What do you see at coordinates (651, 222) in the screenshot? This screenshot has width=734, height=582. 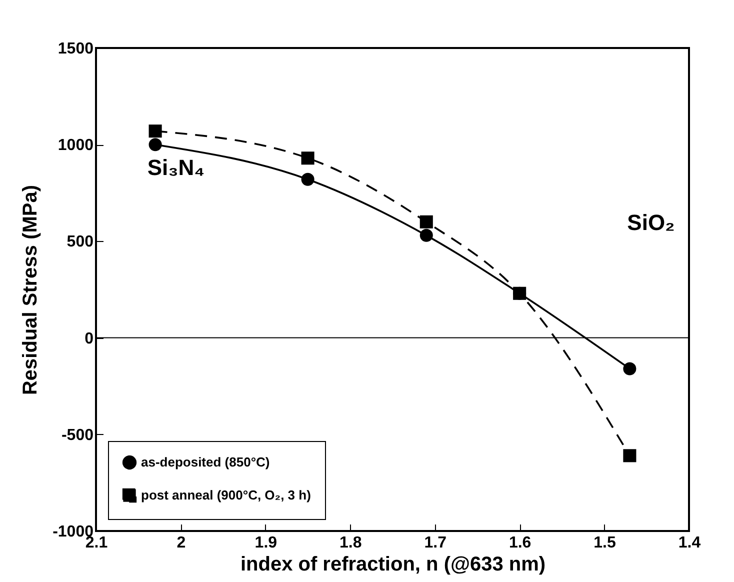 I see `annotation: SiO₂` at bounding box center [651, 222].